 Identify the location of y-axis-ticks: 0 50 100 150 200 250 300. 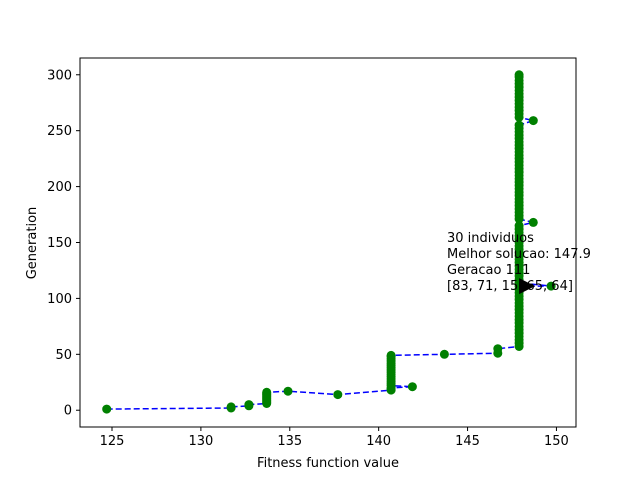
(63, 243).